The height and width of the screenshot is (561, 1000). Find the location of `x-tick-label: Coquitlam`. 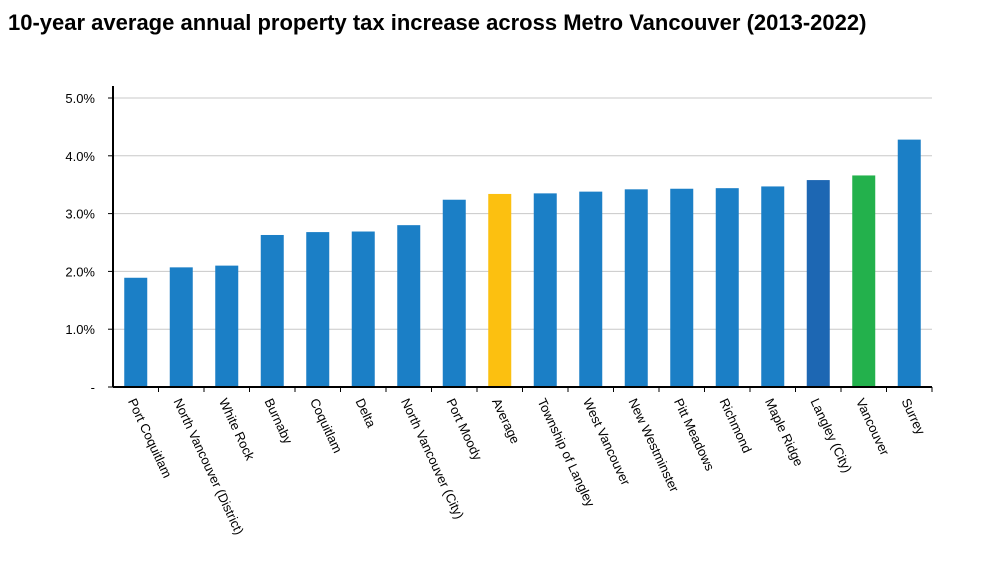

x-tick-label: Coquitlam is located at coordinates (326, 425).